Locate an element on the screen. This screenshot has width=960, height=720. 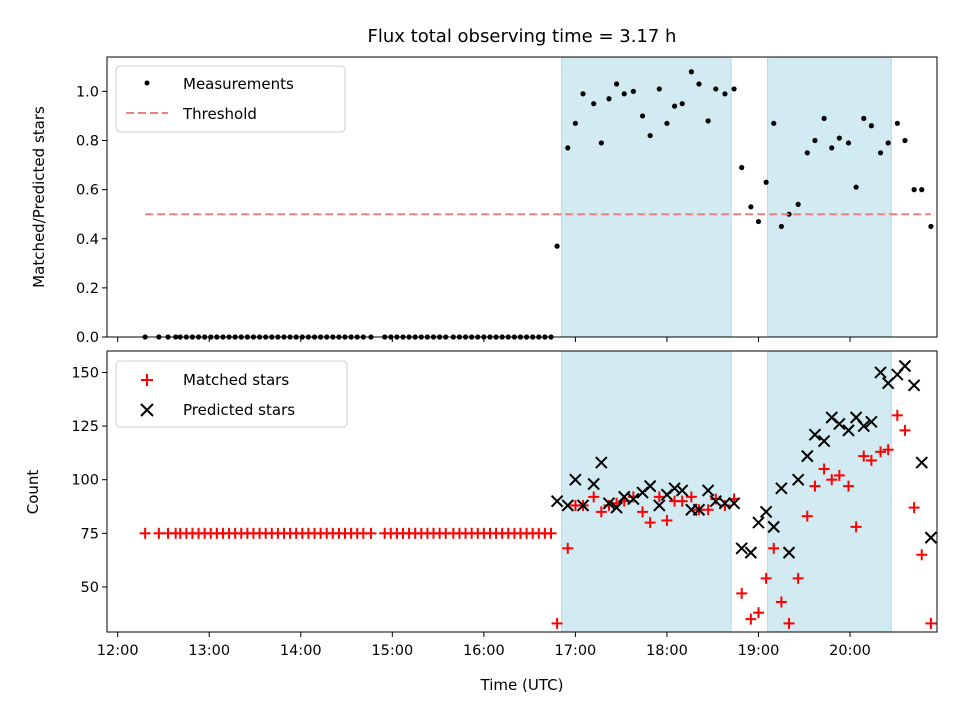
ratio-y-tick-label: 0.6 is located at coordinates (87, 191).